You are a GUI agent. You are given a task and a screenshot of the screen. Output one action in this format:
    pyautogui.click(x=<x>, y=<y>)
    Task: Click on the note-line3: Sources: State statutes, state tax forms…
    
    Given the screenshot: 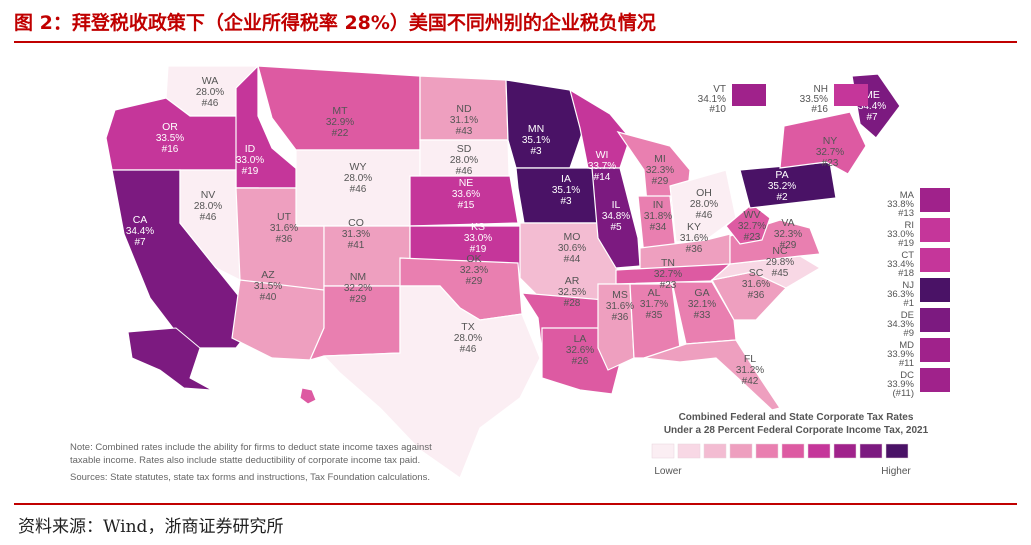 What is the action you would take?
    pyautogui.click(x=250, y=477)
    